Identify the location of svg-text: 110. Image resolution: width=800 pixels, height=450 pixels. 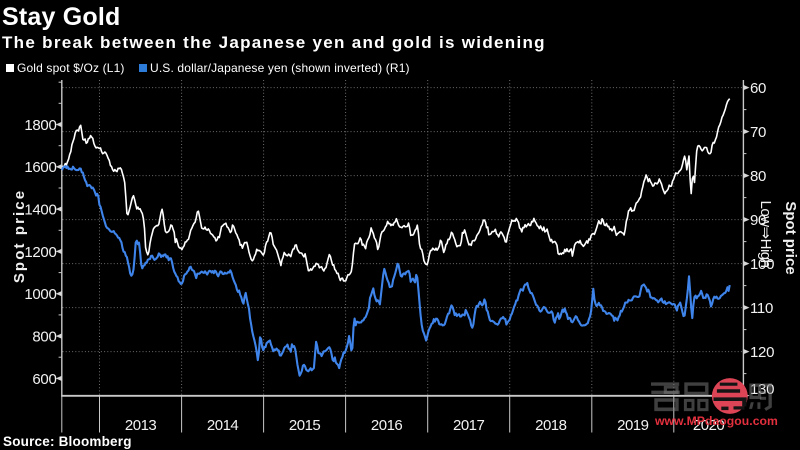
(761, 308).